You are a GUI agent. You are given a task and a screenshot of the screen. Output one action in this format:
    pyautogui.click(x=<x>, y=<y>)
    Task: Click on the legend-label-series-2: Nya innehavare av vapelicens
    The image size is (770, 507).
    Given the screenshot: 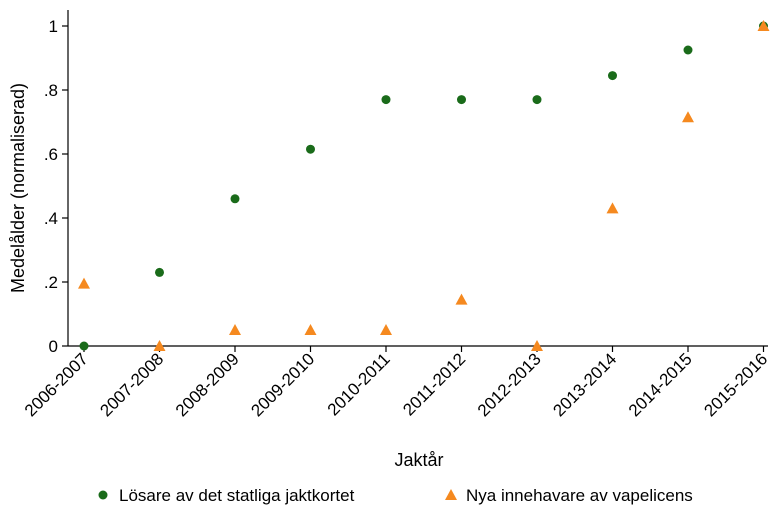 What is the action you would take?
    pyautogui.click(x=579, y=495)
    